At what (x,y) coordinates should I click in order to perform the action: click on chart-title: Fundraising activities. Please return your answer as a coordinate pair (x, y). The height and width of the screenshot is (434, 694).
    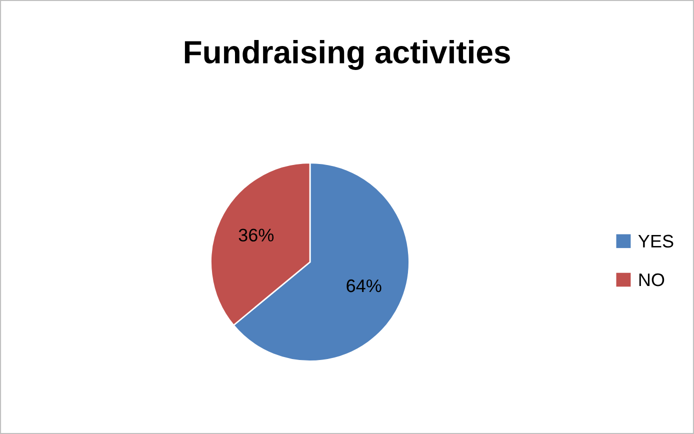
    Looking at the image, I should click on (347, 55).